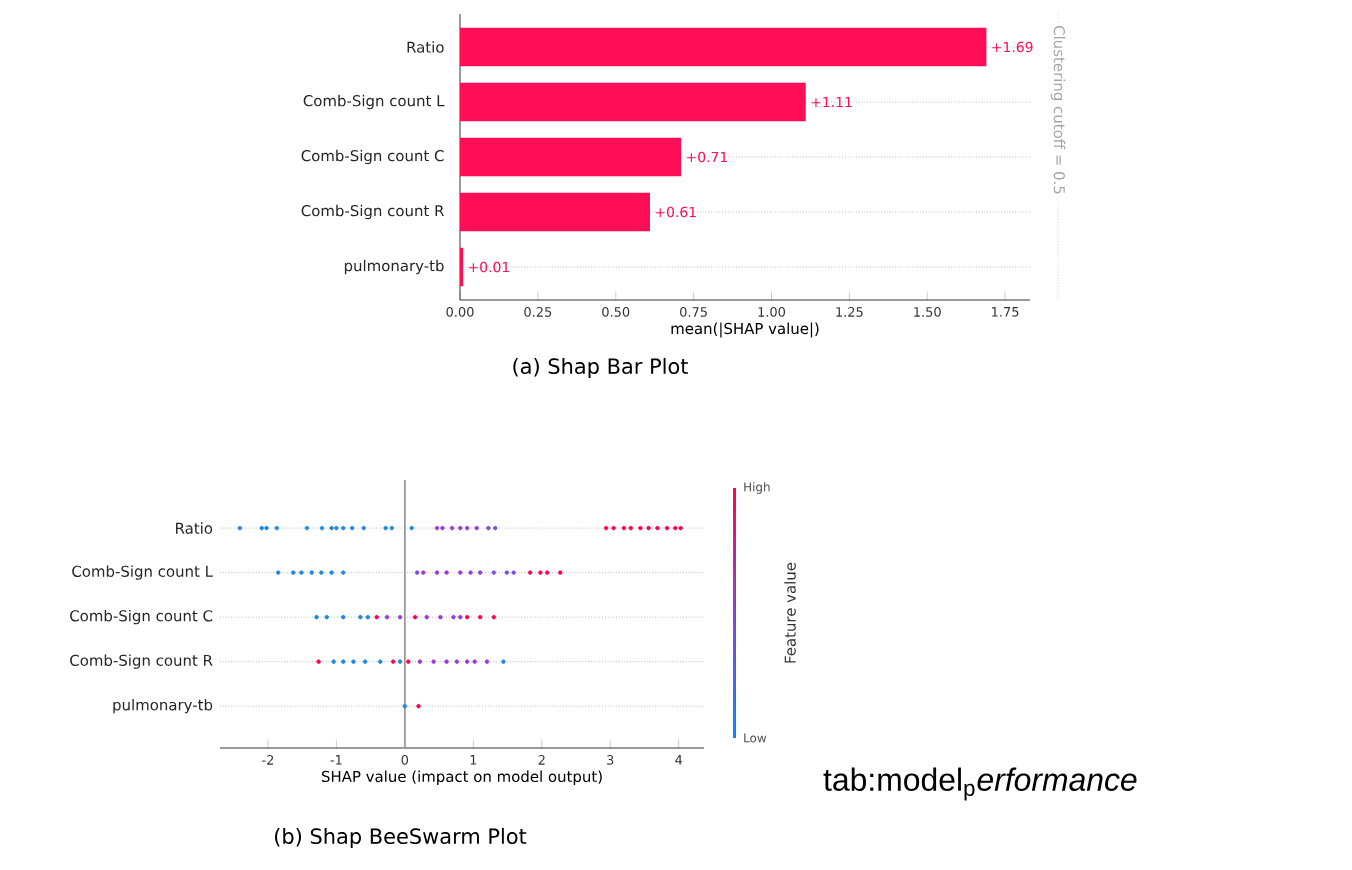 Image resolution: width=1352 pixels, height=870 pixels. What do you see at coordinates (401, 838) in the screenshot?
I see `text: (b) Shap BeeSwarm Plot` at bounding box center [401, 838].